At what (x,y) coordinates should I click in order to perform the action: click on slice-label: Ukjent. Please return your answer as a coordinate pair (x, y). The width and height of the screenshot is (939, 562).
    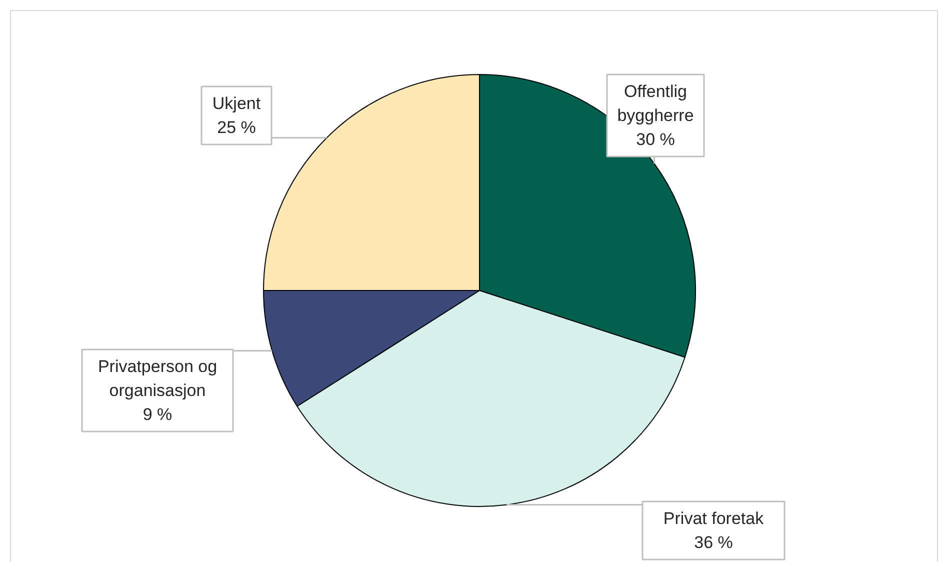
    Looking at the image, I should click on (236, 103).